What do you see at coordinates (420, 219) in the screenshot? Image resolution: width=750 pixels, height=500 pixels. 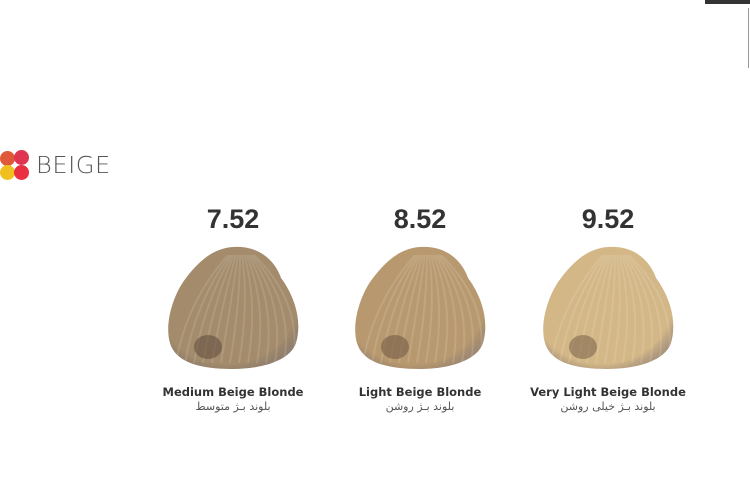 I see `shade-code: 8.52` at bounding box center [420, 219].